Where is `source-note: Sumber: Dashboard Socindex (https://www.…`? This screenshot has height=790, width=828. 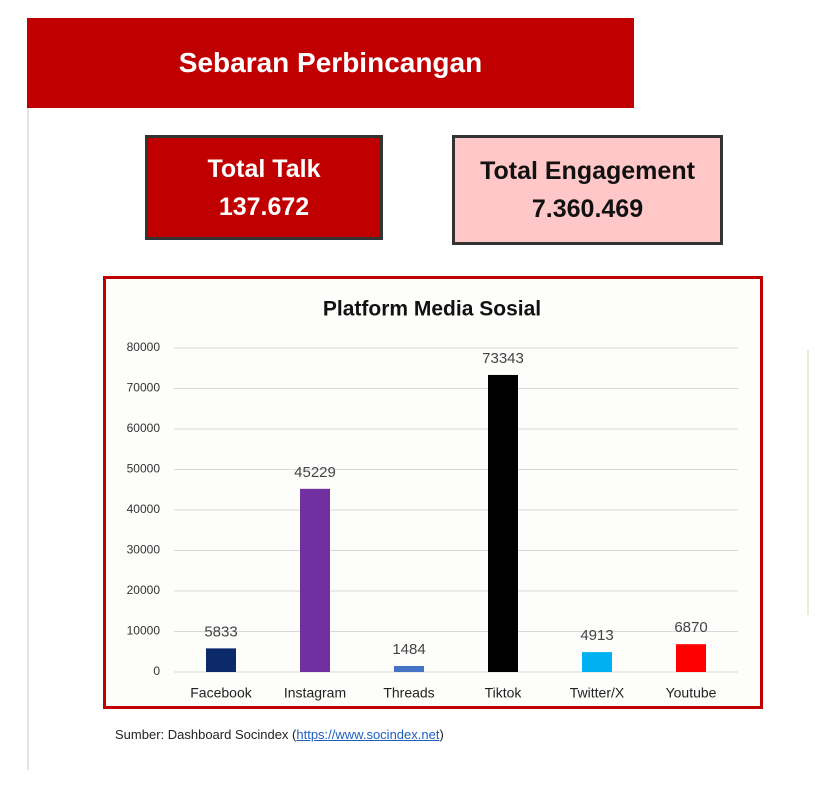 source-note: Sumber: Dashboard Socindex (https://www.… is located at coordinates (279, 734).